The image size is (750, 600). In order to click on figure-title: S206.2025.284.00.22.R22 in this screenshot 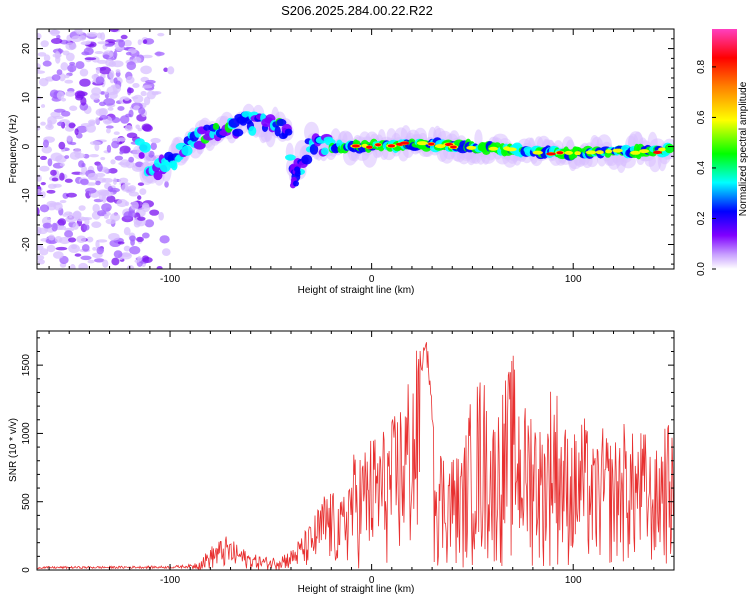, I will do `click(357, 10)`.